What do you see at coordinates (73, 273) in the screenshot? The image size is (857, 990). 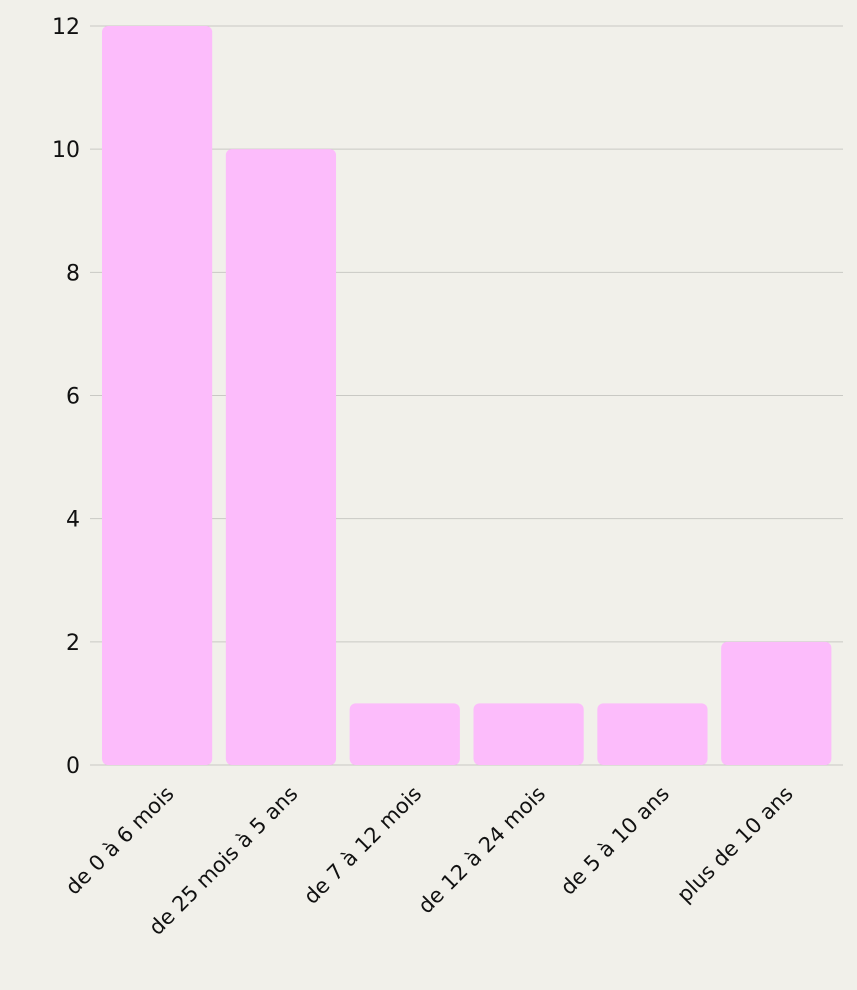 I see `y-tick-label: 8` at bounding box center [73, 273].